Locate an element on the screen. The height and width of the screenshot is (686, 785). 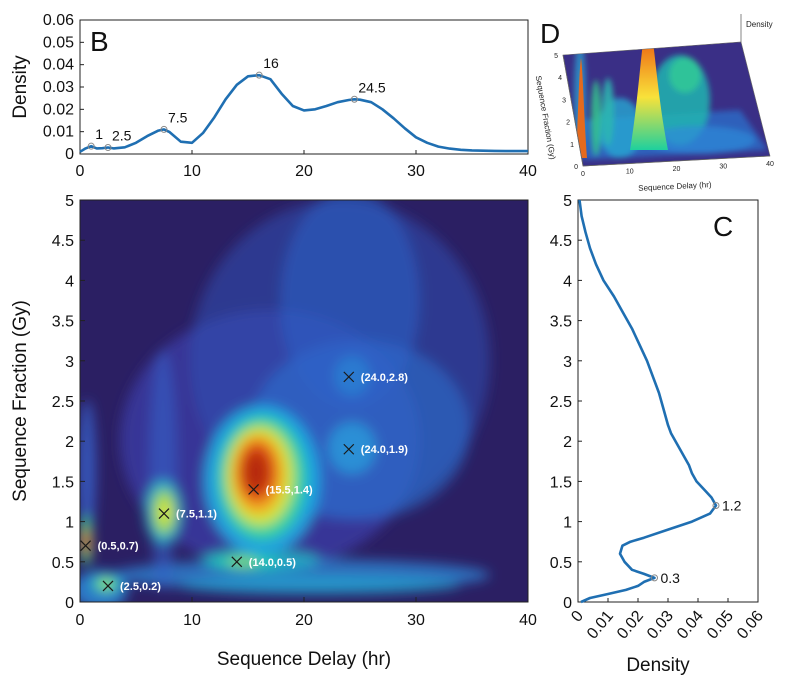
panel-c-ytick-label: 0 is located at coordinates (567, 603).